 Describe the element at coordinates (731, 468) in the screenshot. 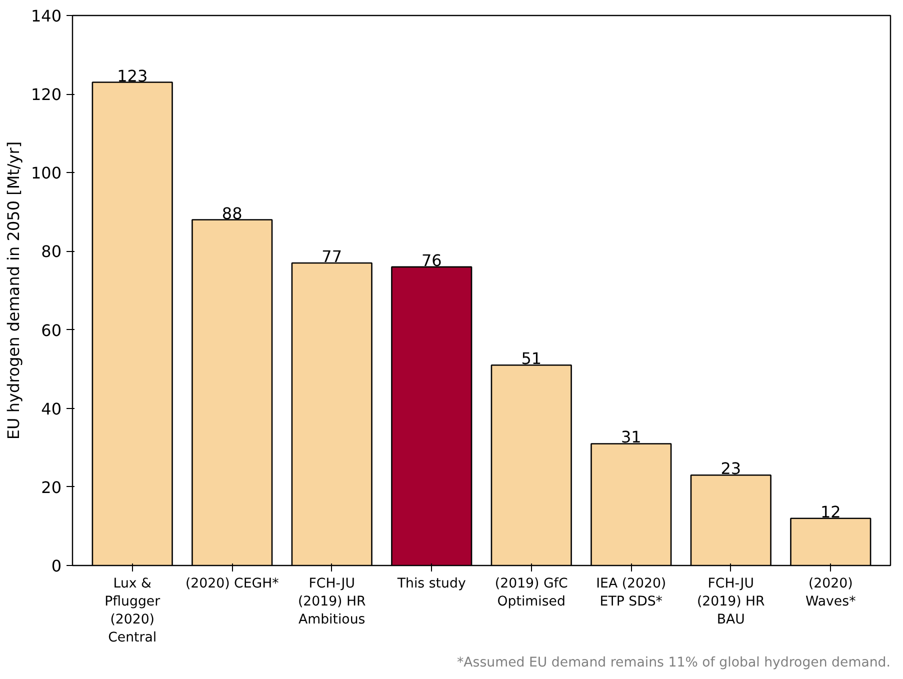

I see `data-label: 23` at that location.